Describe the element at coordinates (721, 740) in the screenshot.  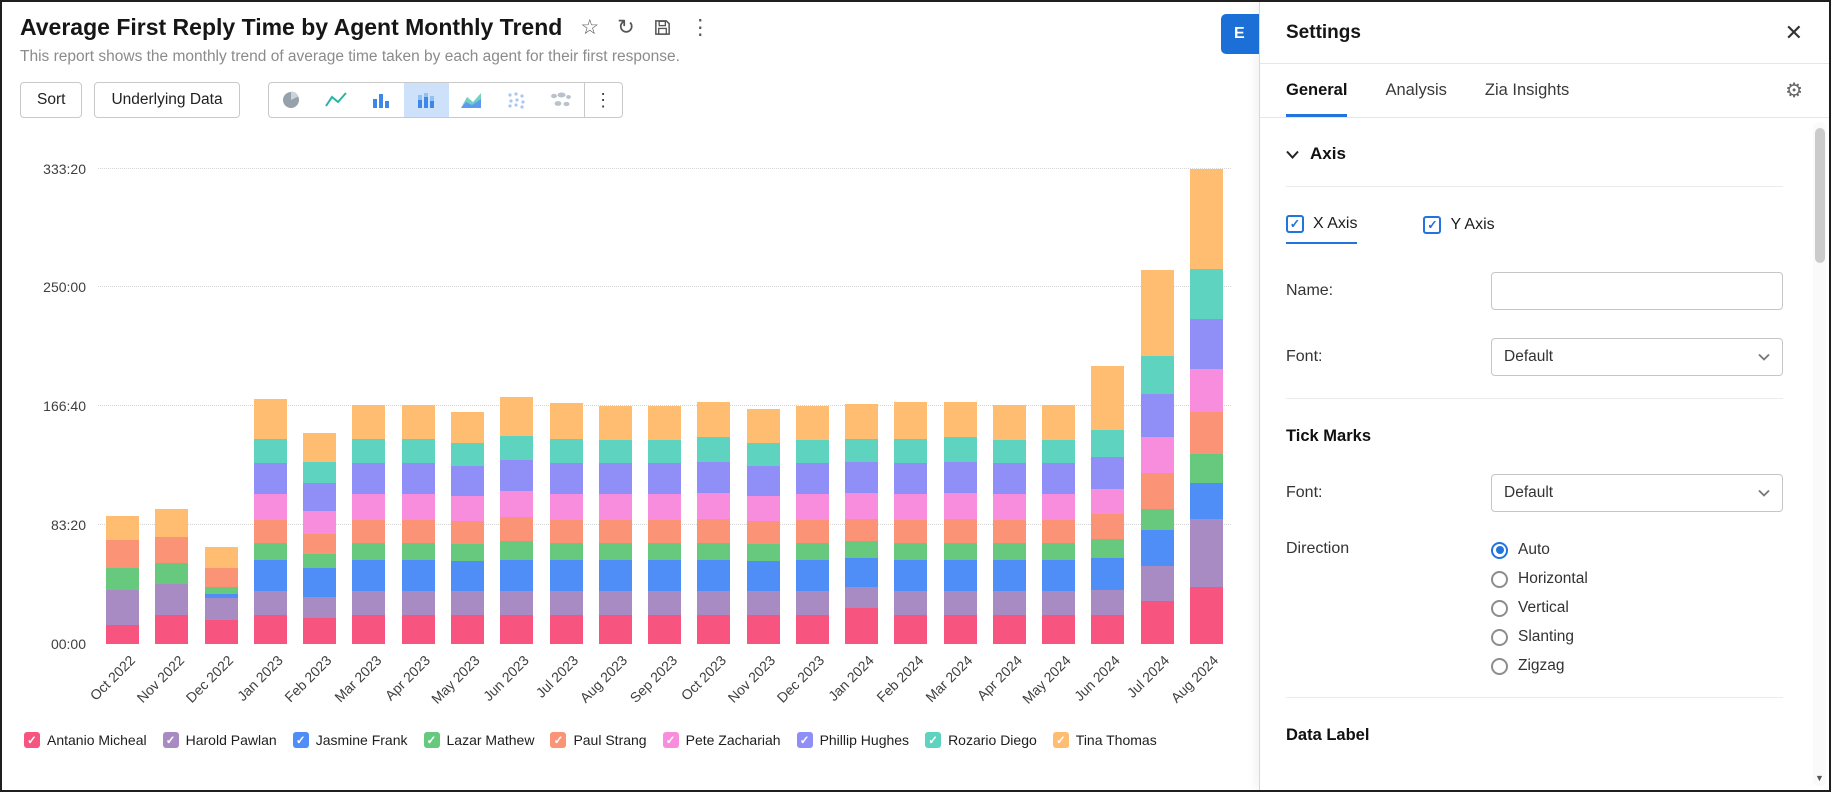
I see `legend-item: ✓ Pete Zachariah` at that location.